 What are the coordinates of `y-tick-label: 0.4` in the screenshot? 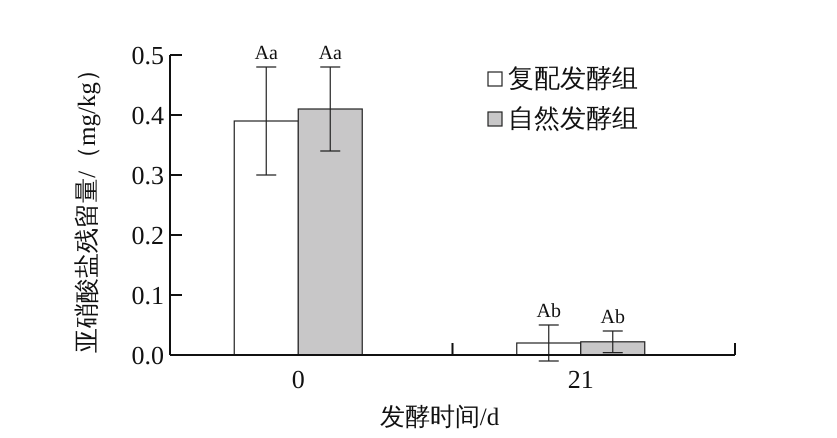 It's located at (148, 115).